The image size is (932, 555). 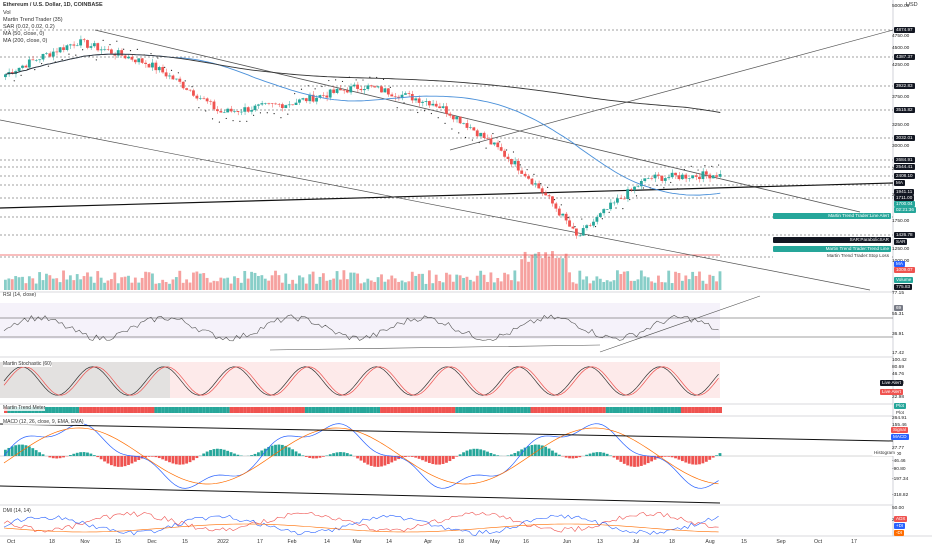 What do you see at coordinates (52, 542) in the screenshot?
I see `time-axis-label: 18` at bounding box center [52, 542].